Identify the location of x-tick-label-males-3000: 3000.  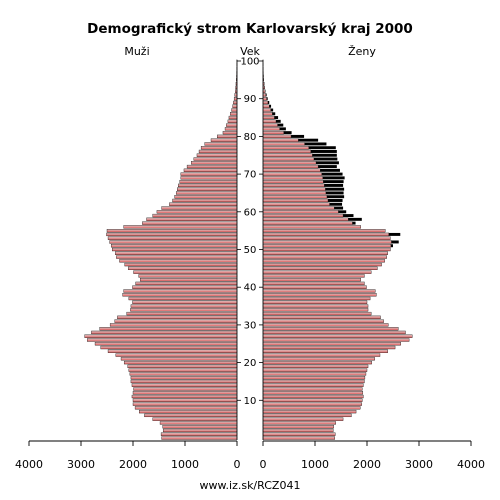
(81, 464).